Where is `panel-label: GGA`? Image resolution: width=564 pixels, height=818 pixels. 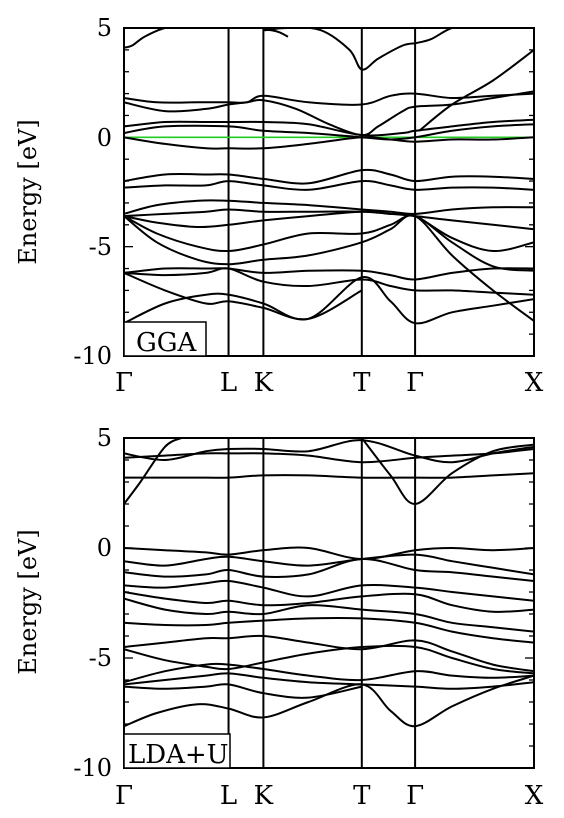 panel-label: GGA is located at coordinates (167, 343).